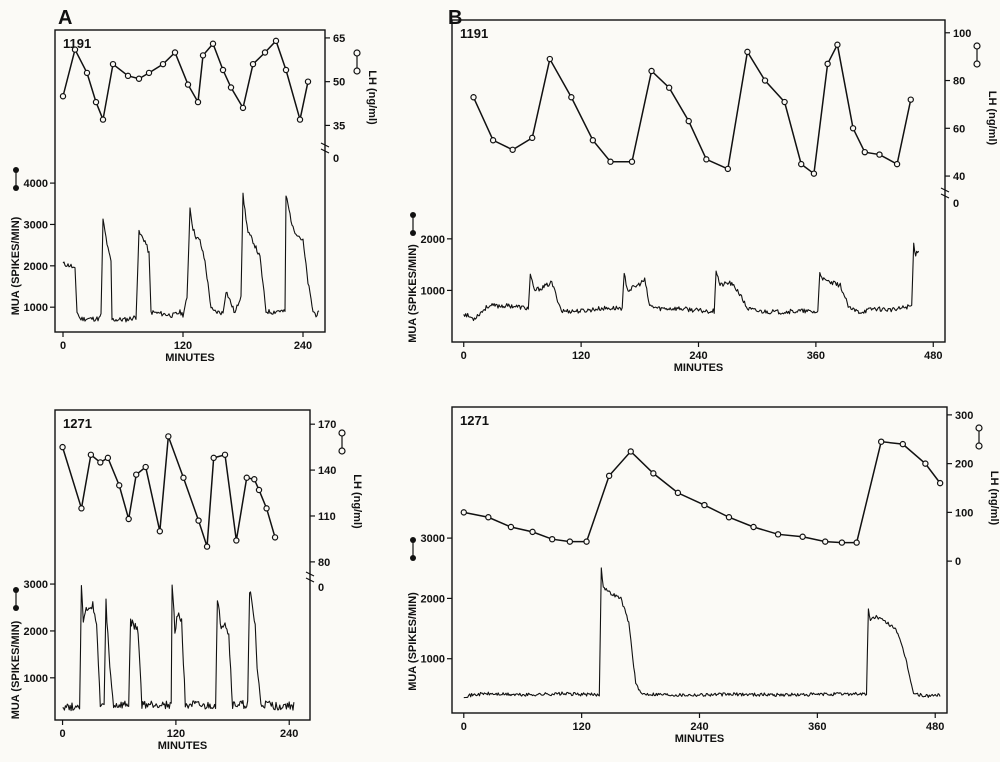 The width and height of the screenshot is (1000, 762). What do you see at coordinates (474, 420) in the screenshot?
I see `animal-id-label: 1271` at bounding box center [474, 420].